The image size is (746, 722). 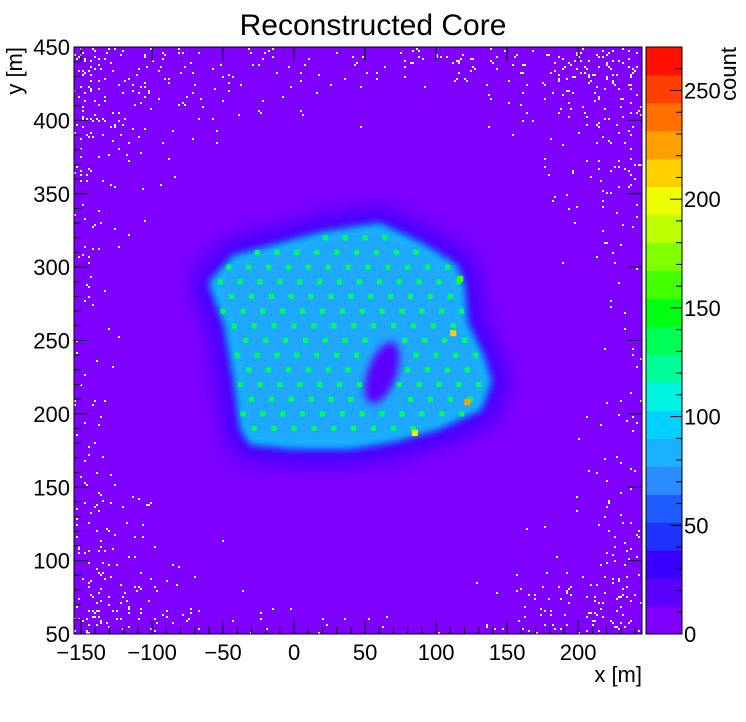 I want to click on x-tick-label: −100, so click(x=152, y=652).